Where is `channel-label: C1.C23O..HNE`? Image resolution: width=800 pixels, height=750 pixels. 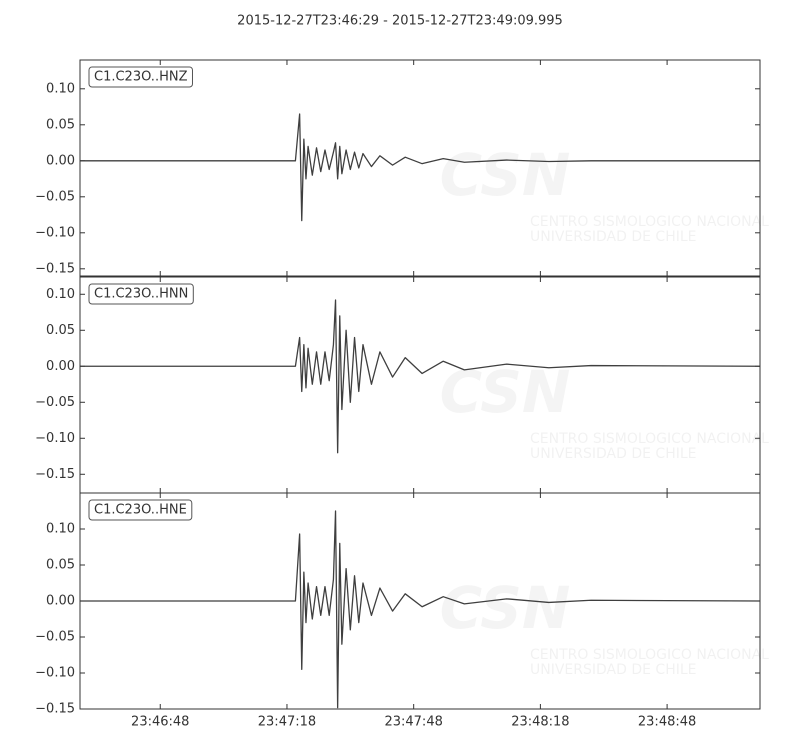 channel-label: C1.C23O..HNE is located at coordinates (140, 510).